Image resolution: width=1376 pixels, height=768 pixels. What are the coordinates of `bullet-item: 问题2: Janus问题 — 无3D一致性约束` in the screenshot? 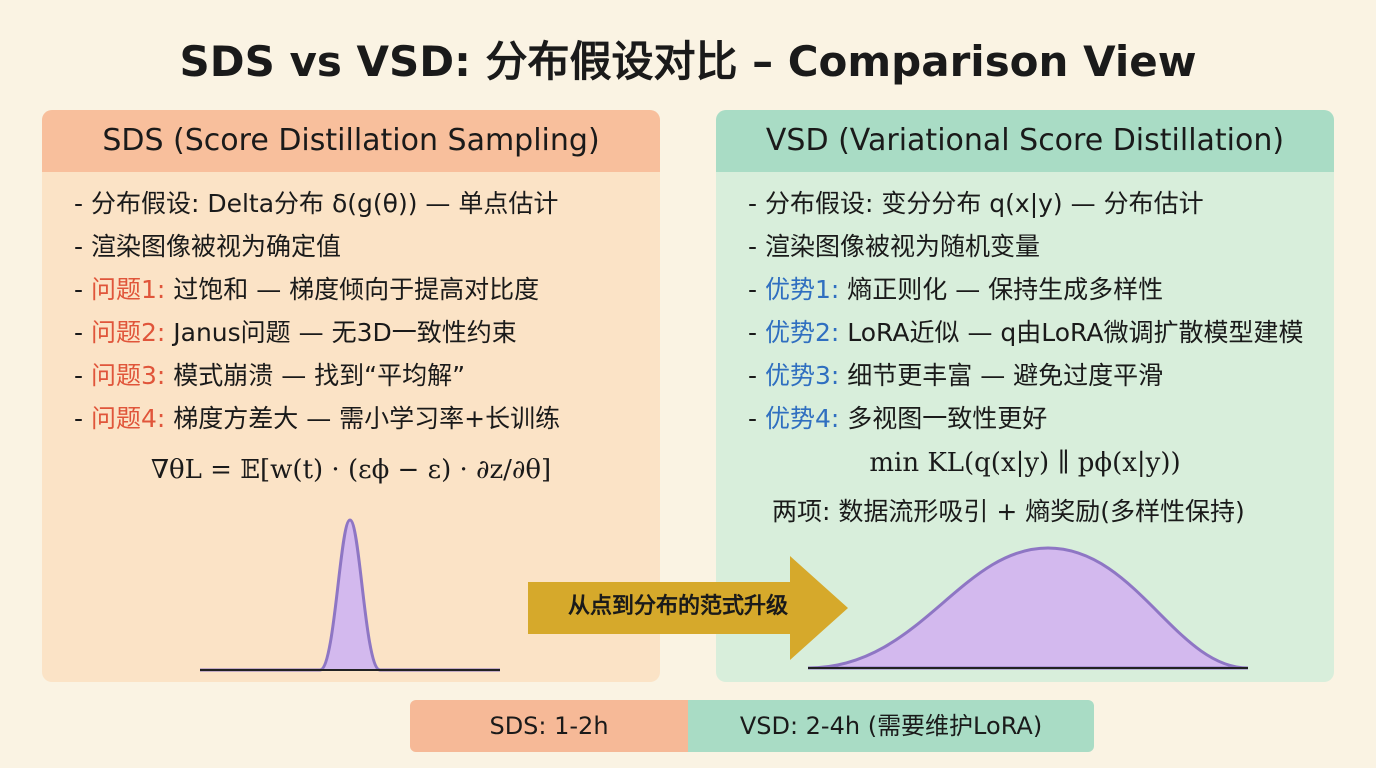 It's located at (295, 332).